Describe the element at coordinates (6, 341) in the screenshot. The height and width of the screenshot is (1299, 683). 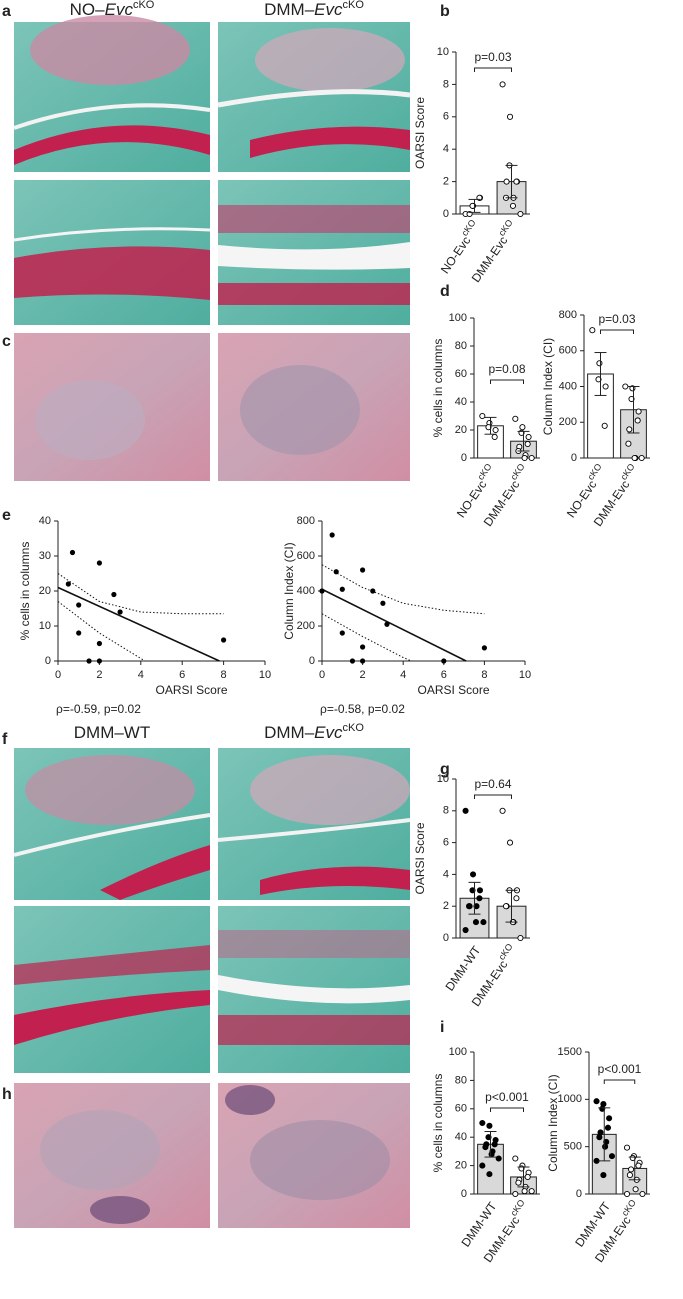
I see `panel-label: c` at that location.